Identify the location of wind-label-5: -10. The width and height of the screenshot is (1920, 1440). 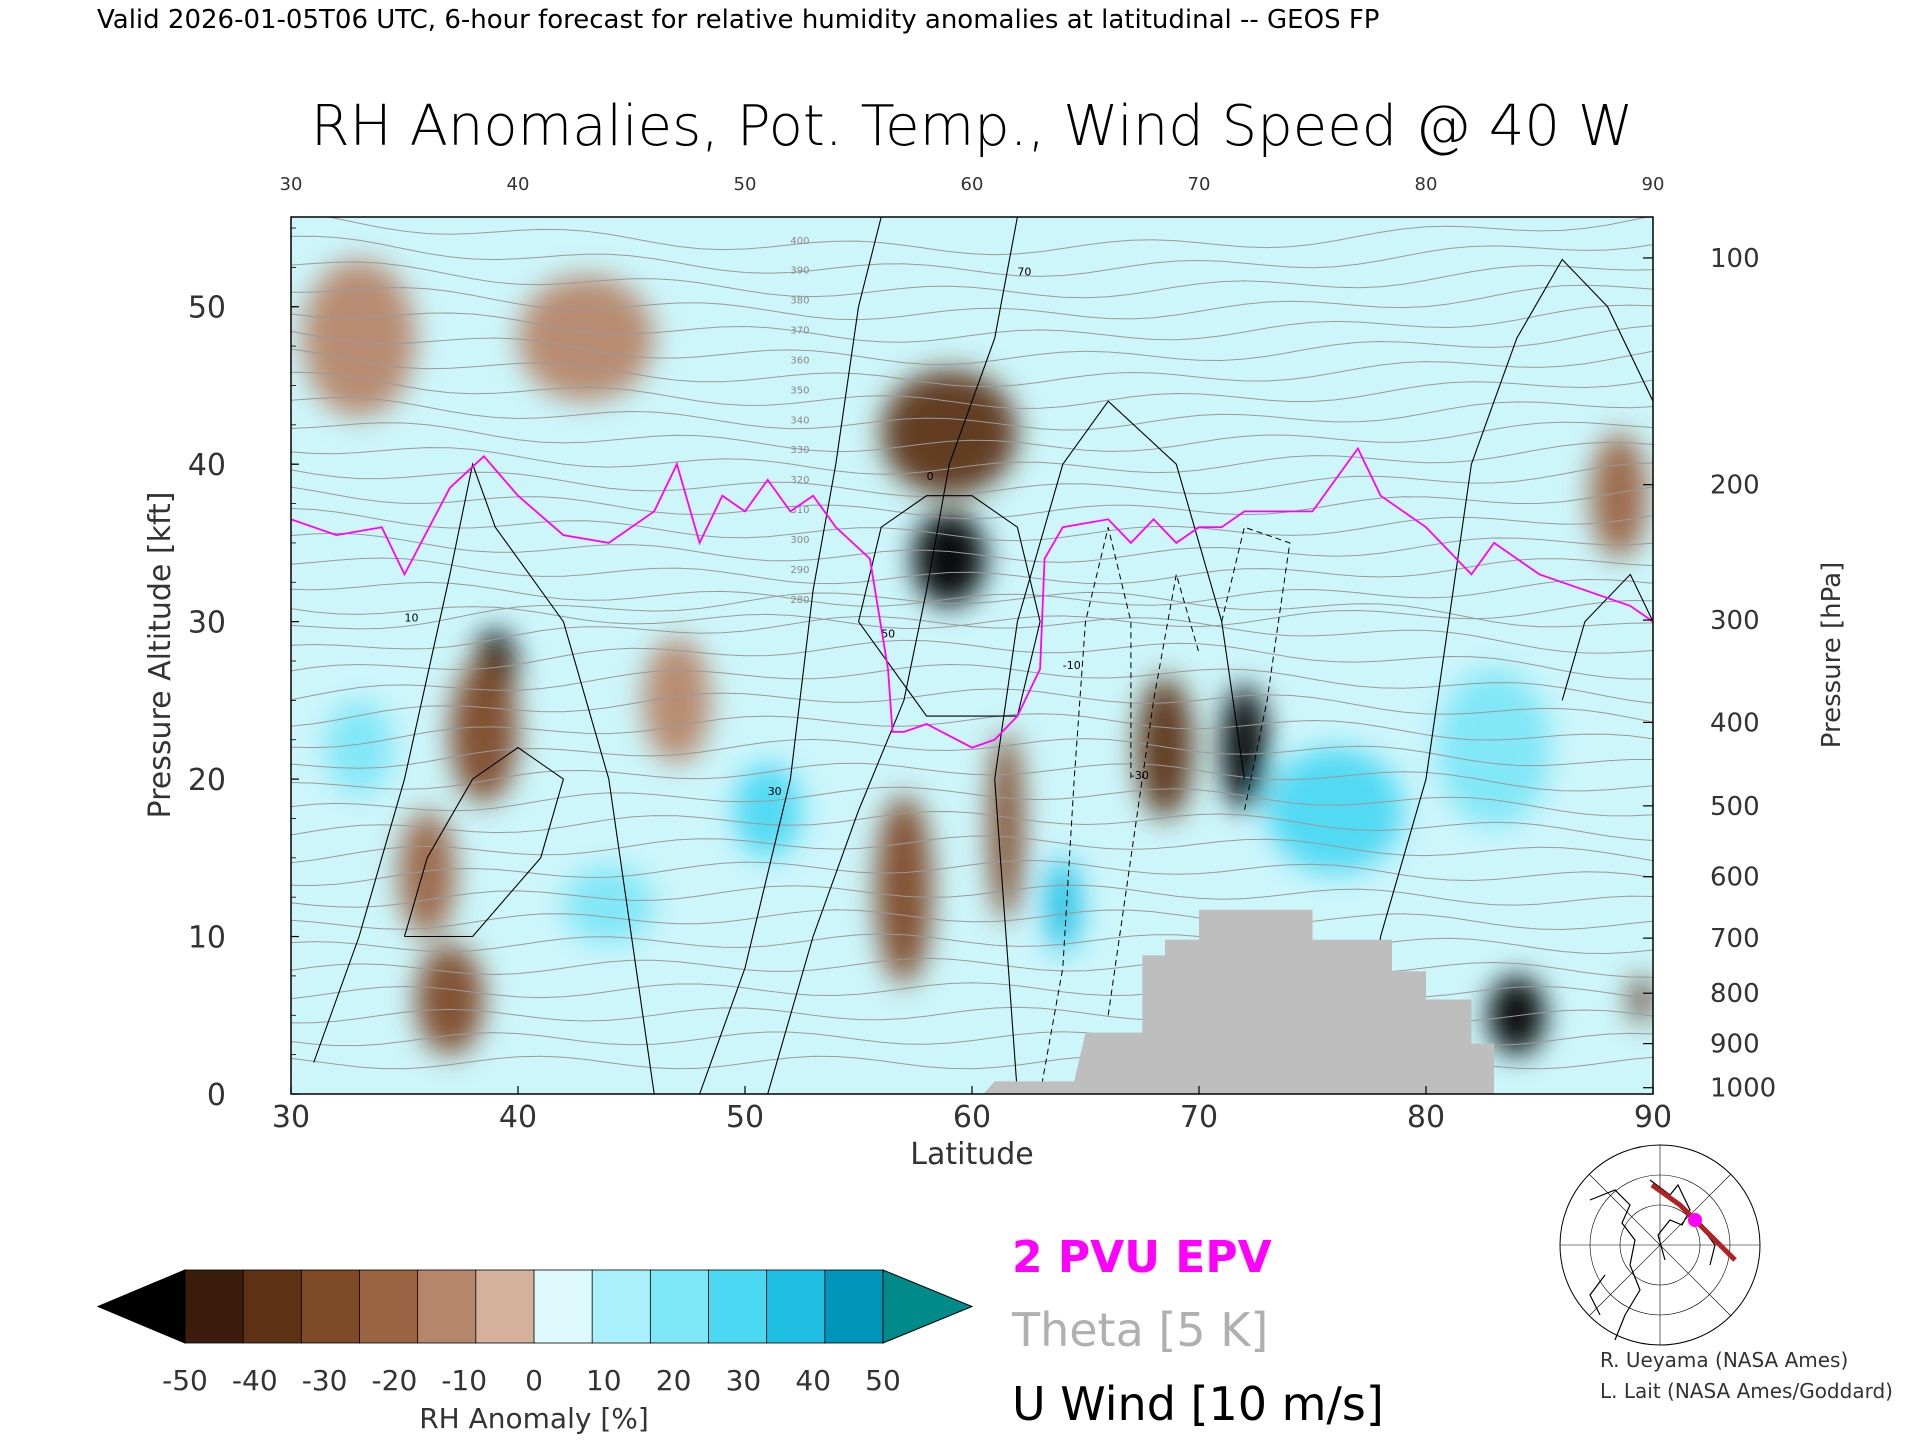
(1072, 665).